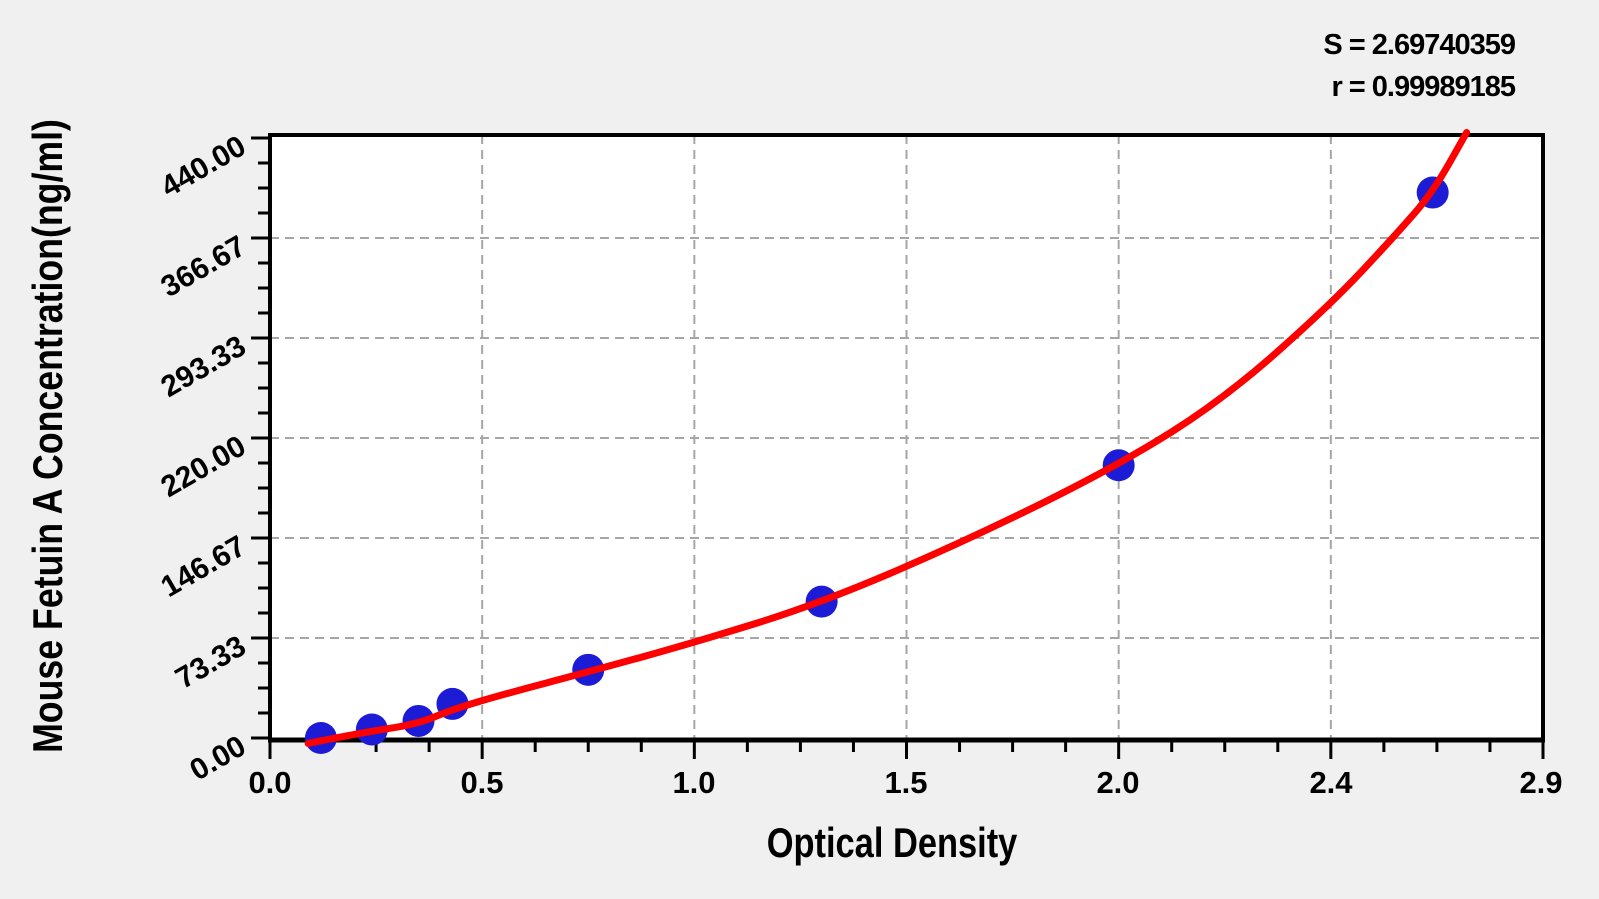 The width and height of the screenshot is (1599, 899). What do you see at coordinates (48, 436) in the screenshot?
I see `y-axis-title: Mouse Fetuin A Concentration(ng/ml)` at bounding box center [48, 436].